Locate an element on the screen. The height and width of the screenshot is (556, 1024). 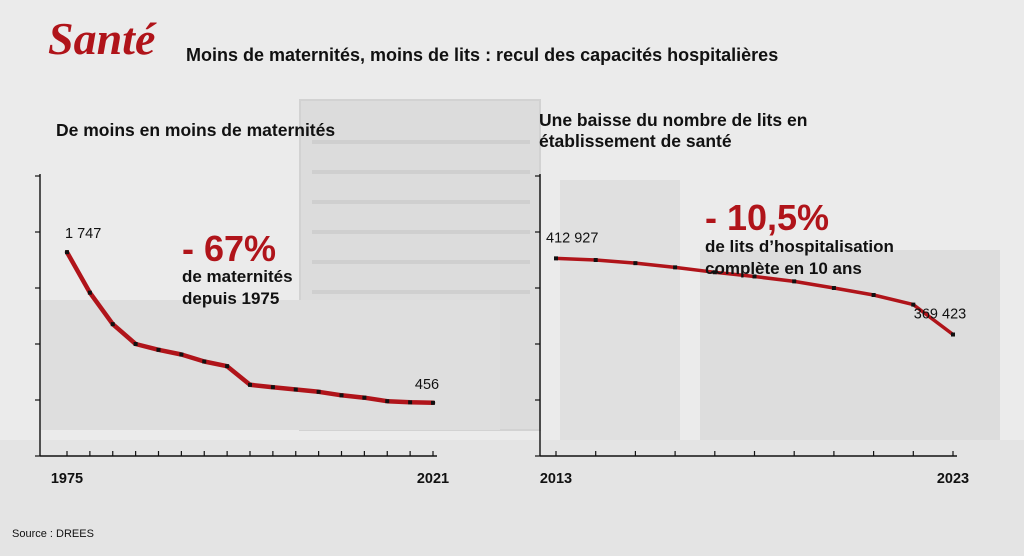
left-annotation: de maternités depuis 1975 is located at coordinates (237, 288).